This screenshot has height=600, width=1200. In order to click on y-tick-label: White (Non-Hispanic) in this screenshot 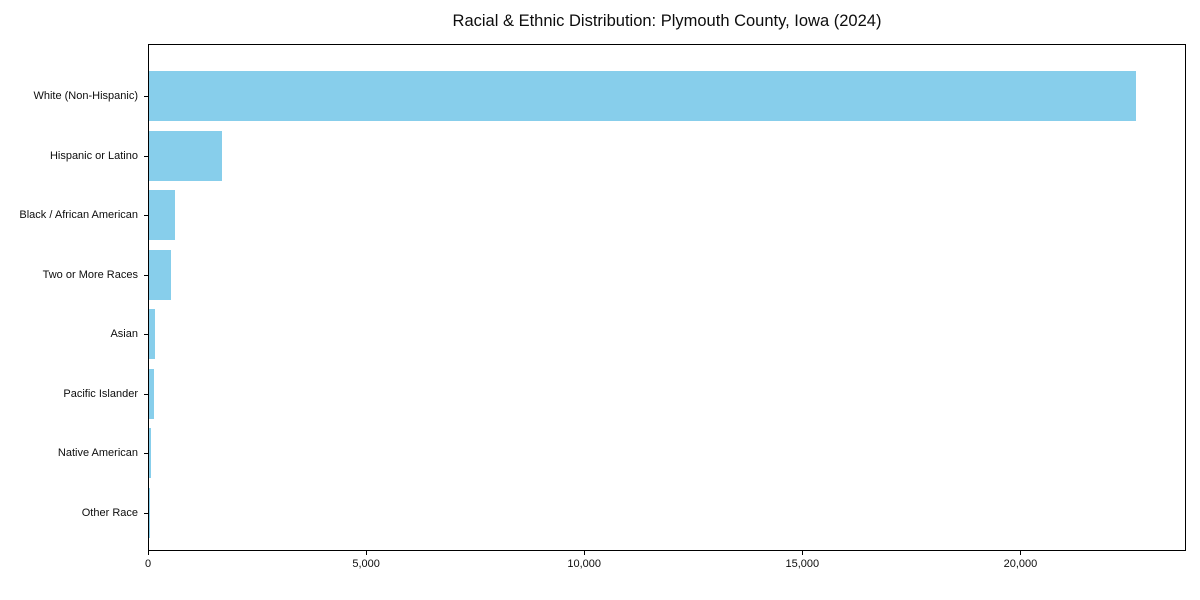, I will do `click(85, 96)`.